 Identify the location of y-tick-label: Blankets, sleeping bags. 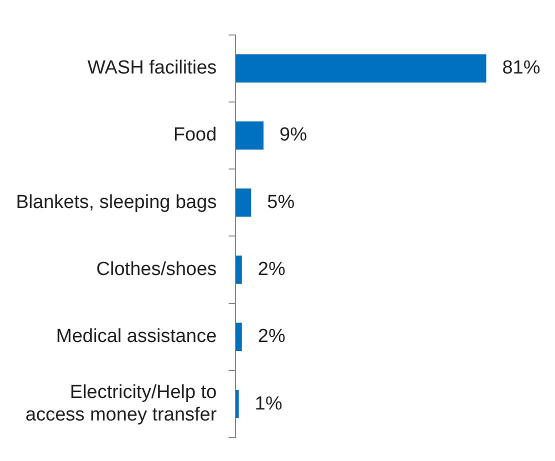
(116, 202).